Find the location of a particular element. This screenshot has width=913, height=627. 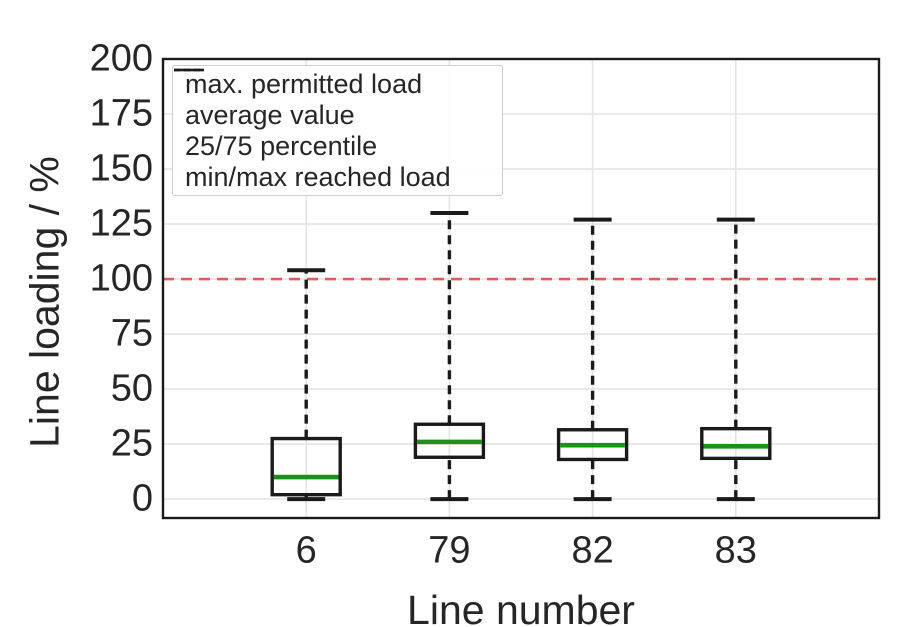

x-tick-label: 79 is located at coordinates (449, 550).